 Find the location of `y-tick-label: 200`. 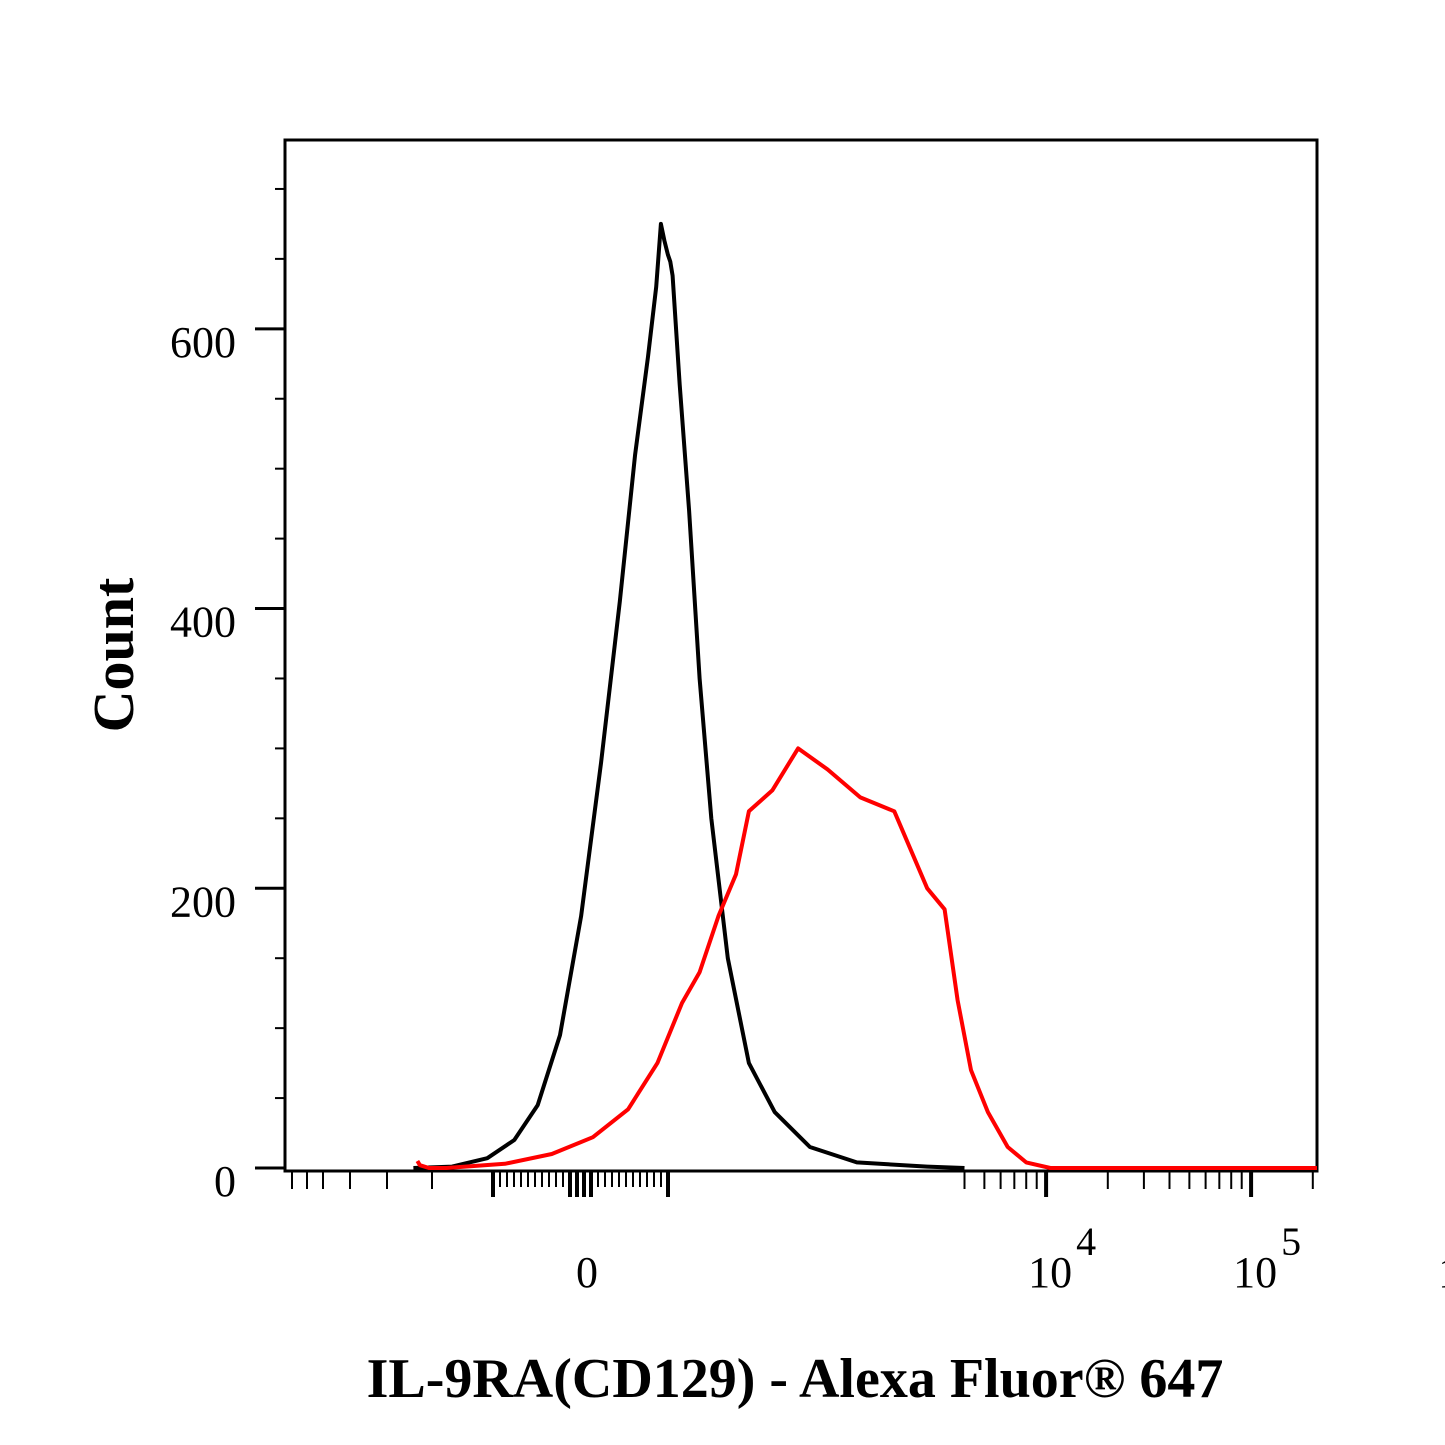

y-tick-label: 200 is located at coordinates (203, 901).